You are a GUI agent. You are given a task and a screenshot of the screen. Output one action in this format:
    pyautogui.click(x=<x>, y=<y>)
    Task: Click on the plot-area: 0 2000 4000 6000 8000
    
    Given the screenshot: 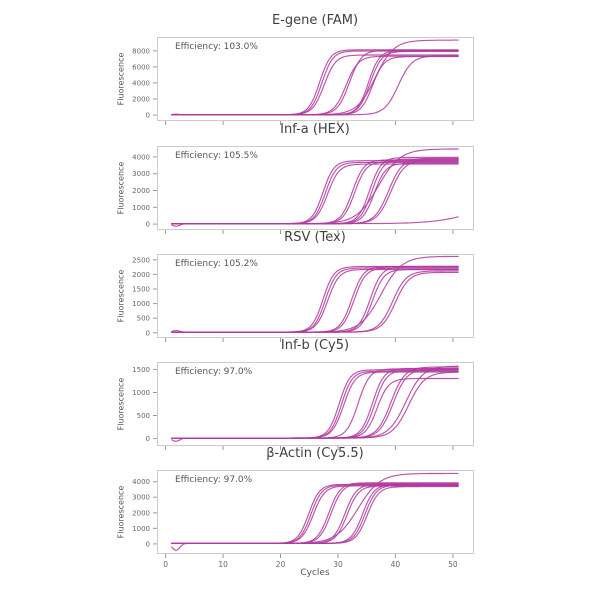 What is the action you would take?
    pyautogui.click(x=303, y=81)
    